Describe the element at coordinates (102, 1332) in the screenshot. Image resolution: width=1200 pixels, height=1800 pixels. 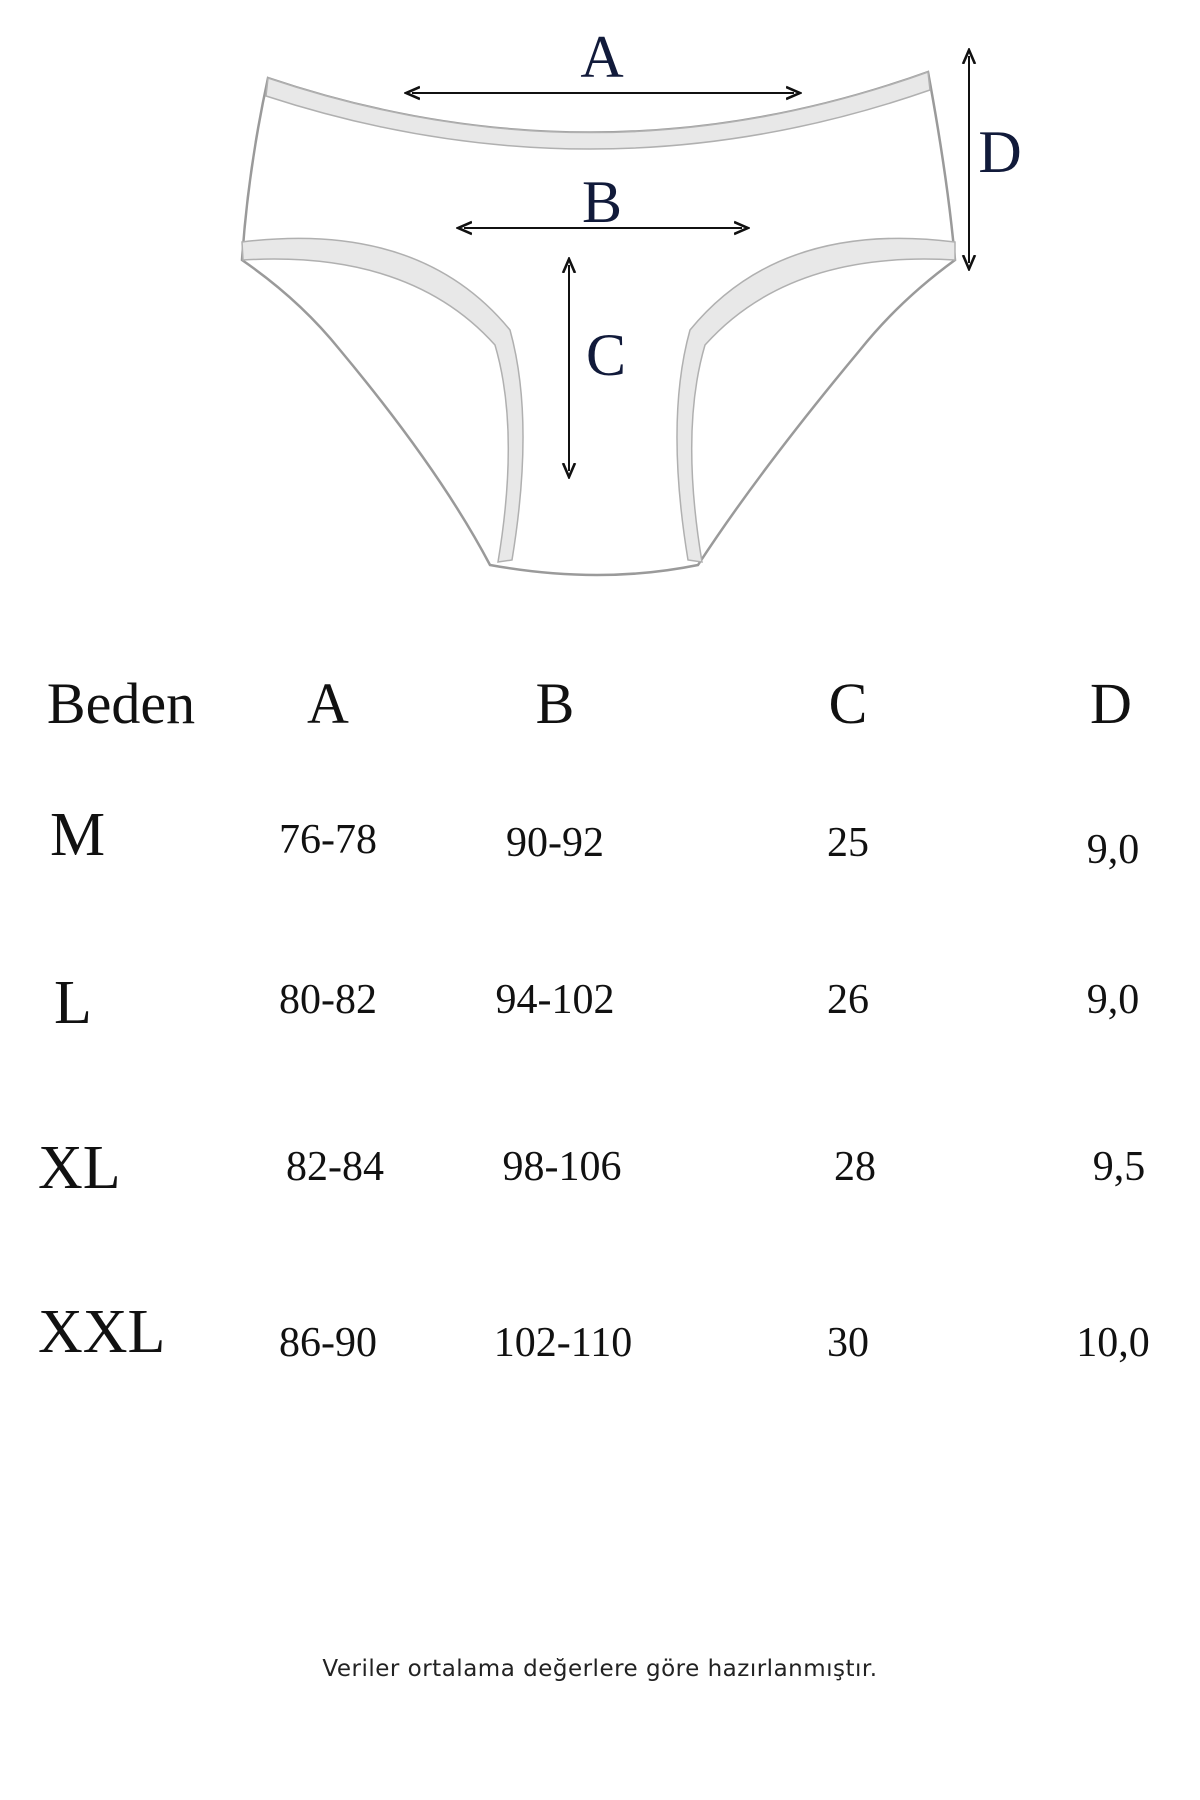
I see `size-label: XXL` at that location.